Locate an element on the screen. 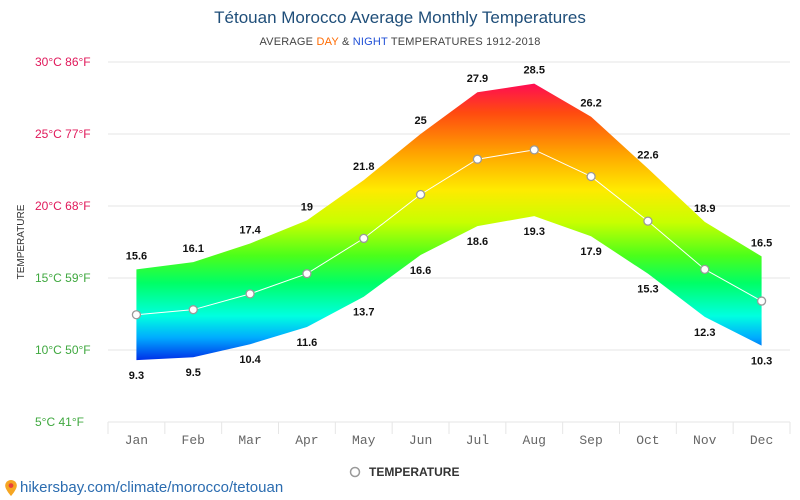 The width and height of the screenshot is (800, 500). day-value-label: 18.9 is located at coordinates (704, 209).